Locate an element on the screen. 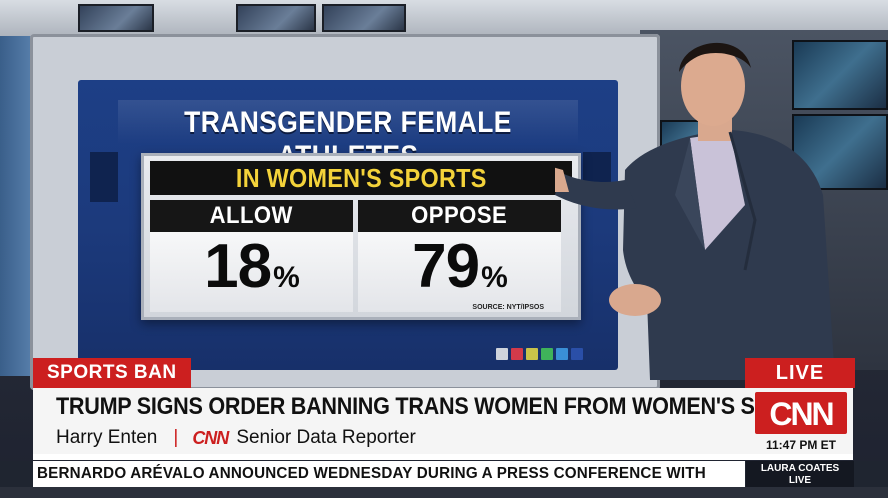 The width and height of the screenshot is (888, 498). oppose-value: 79% is located at coordinates (459, 272).